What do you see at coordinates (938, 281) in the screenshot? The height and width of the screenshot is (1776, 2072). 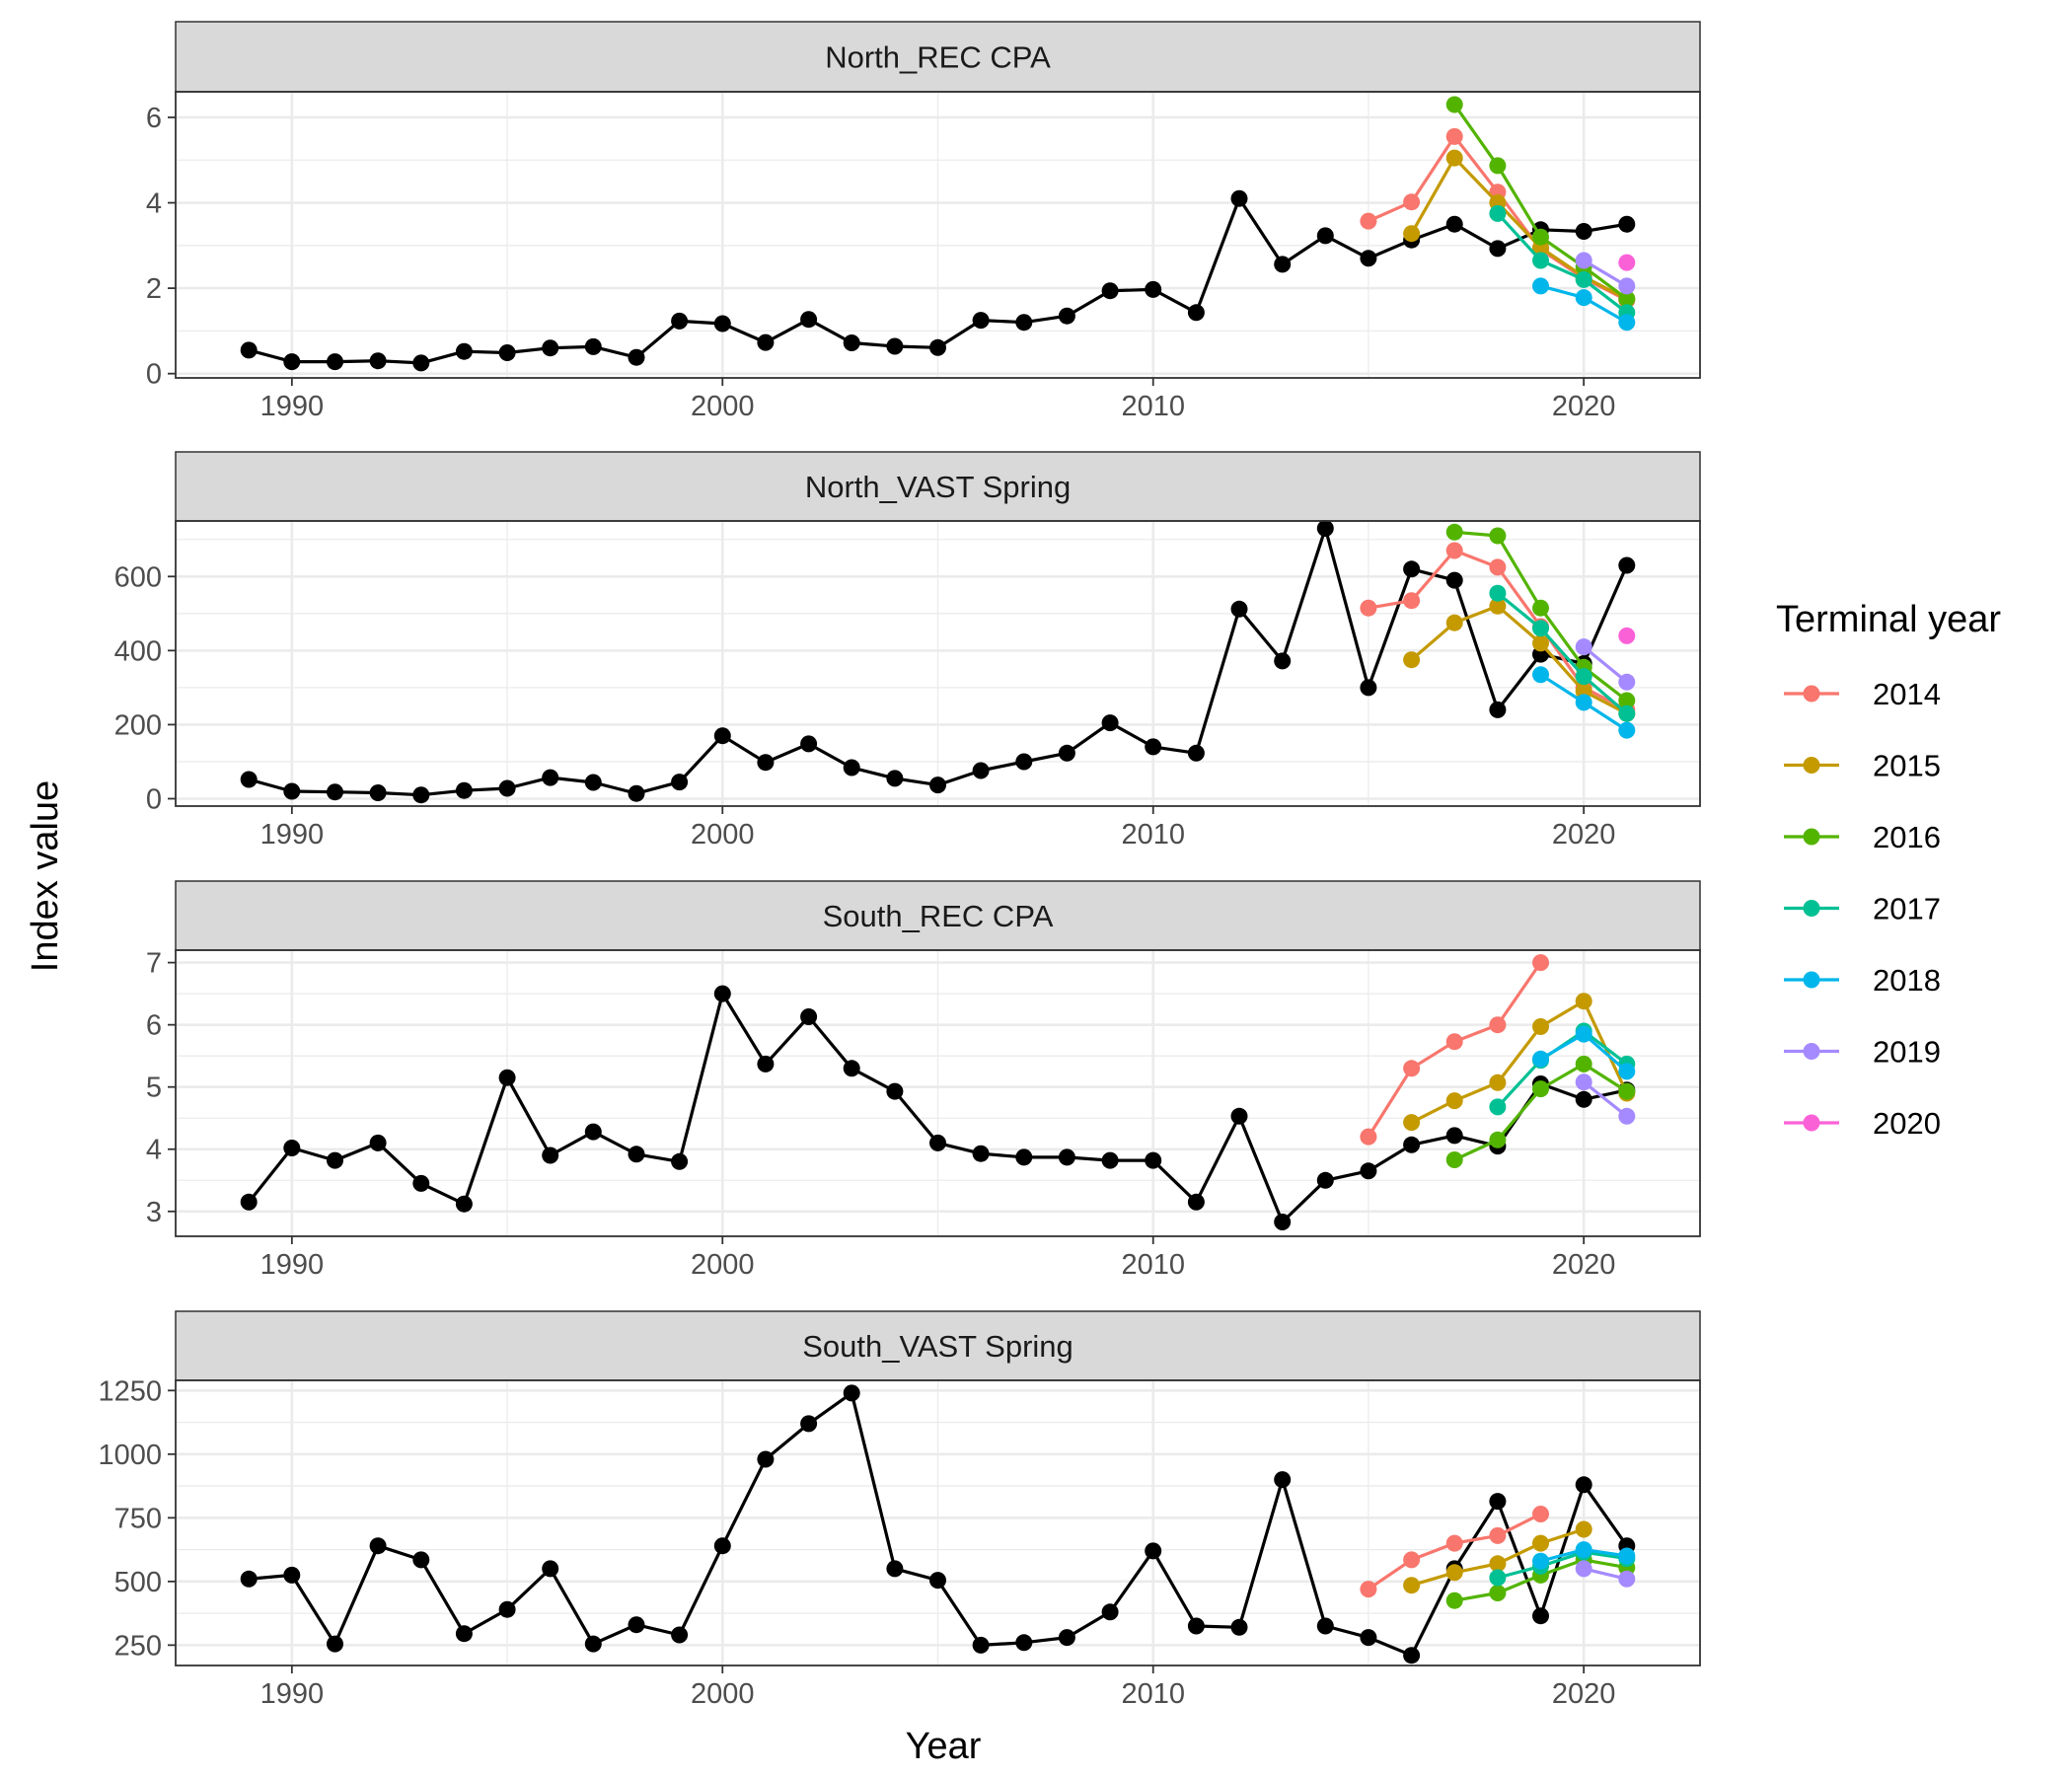 I see `series-index` at bounding box center [938, 281].